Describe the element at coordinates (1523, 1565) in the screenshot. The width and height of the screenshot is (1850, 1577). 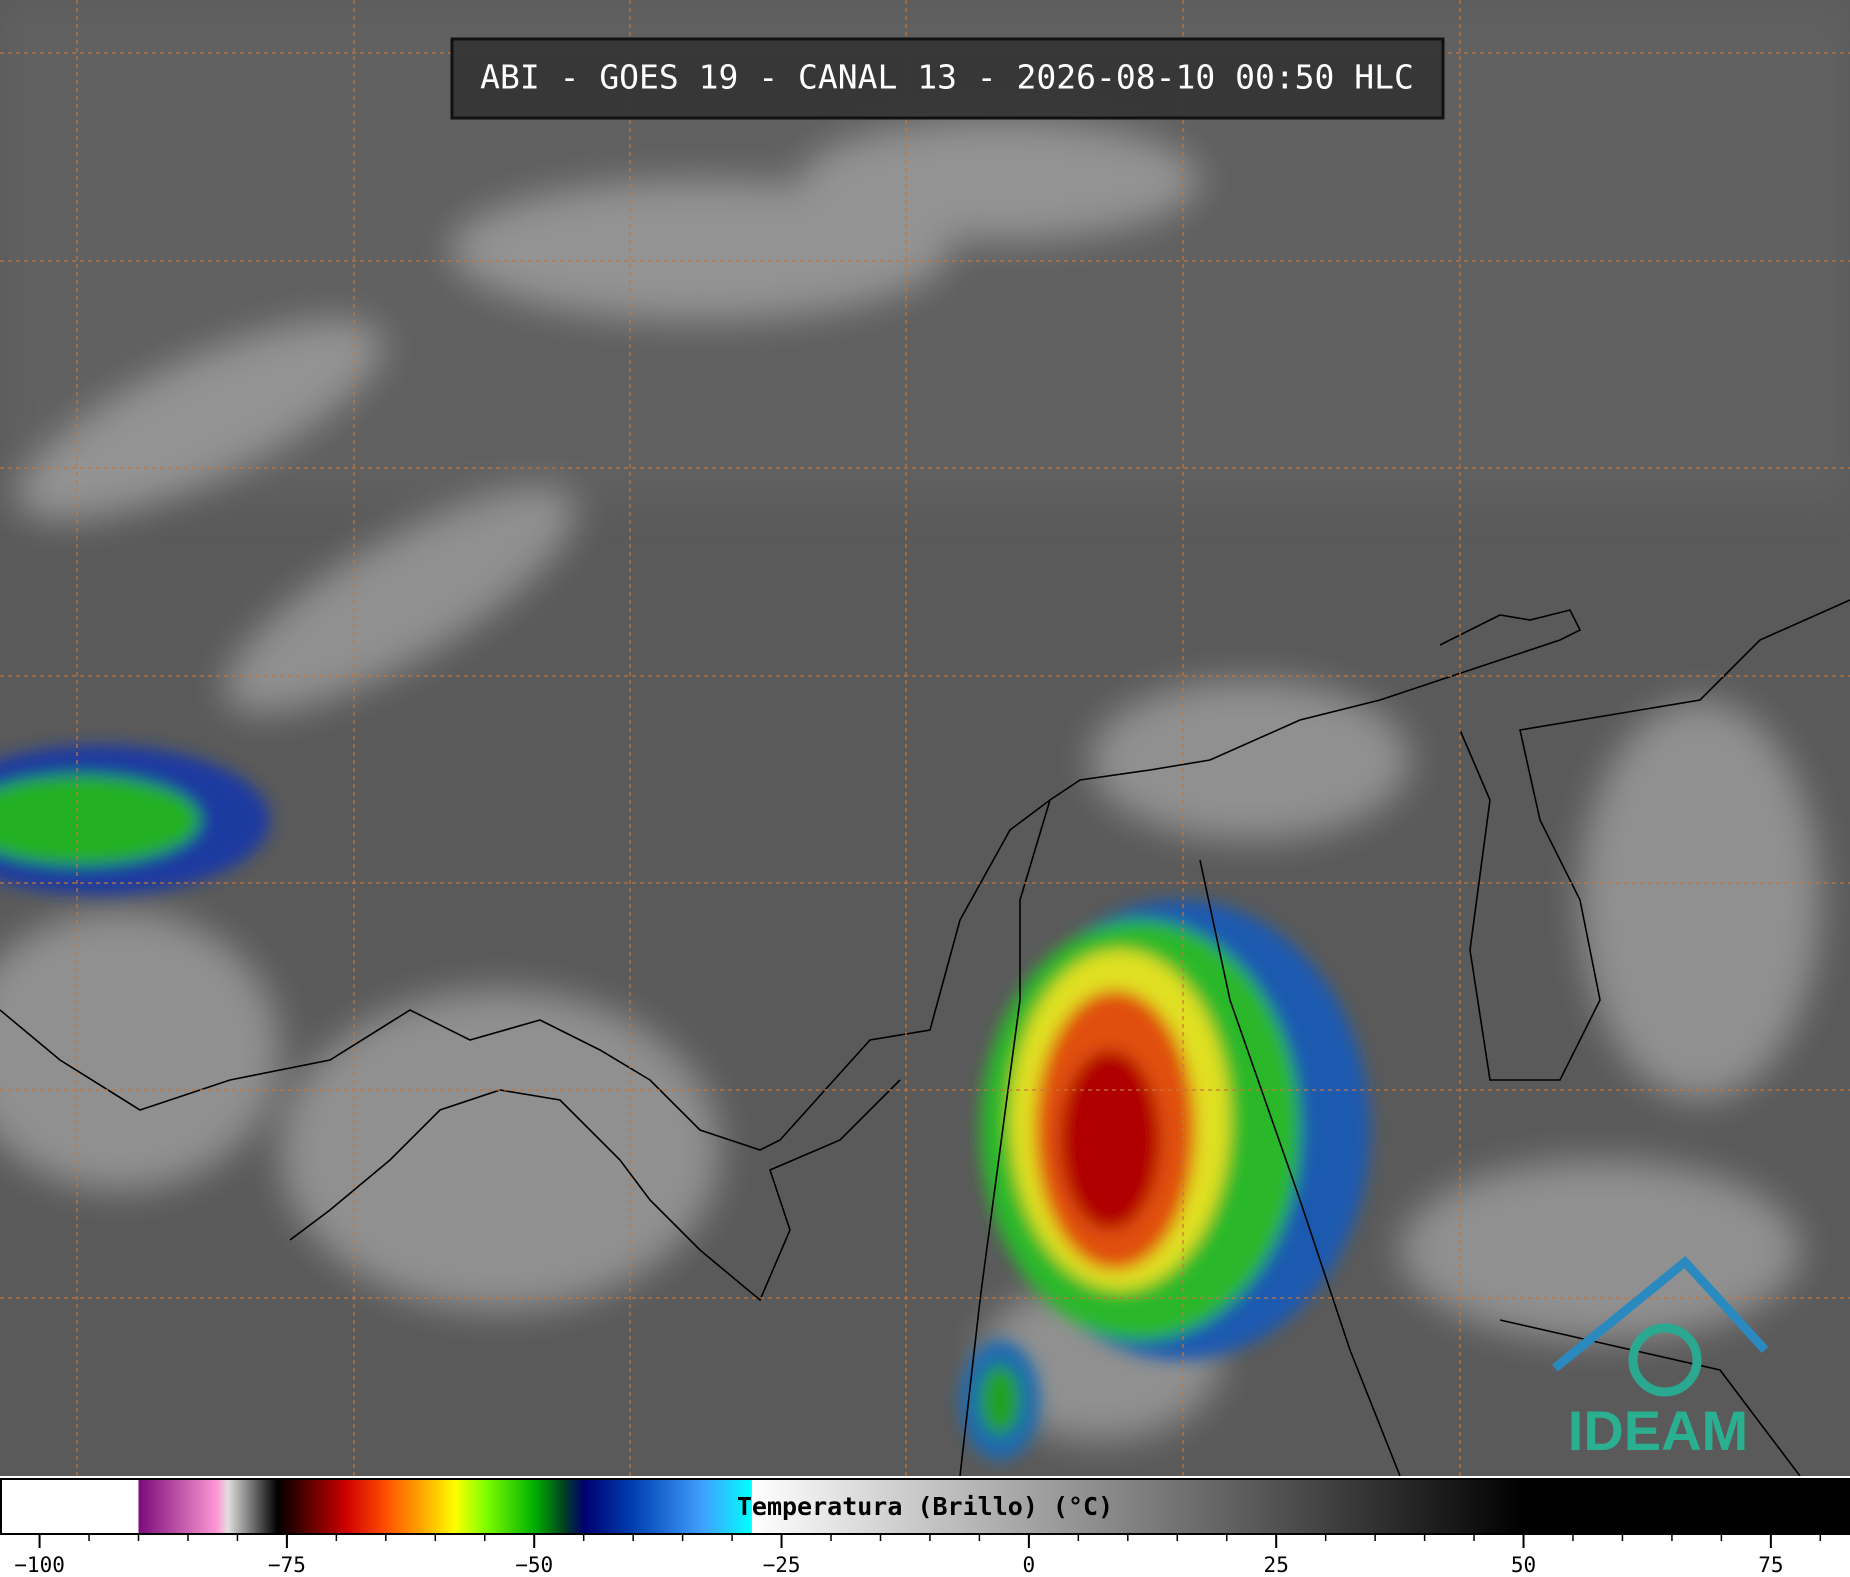
I see `colorbar-tick-label: 50` at that location.